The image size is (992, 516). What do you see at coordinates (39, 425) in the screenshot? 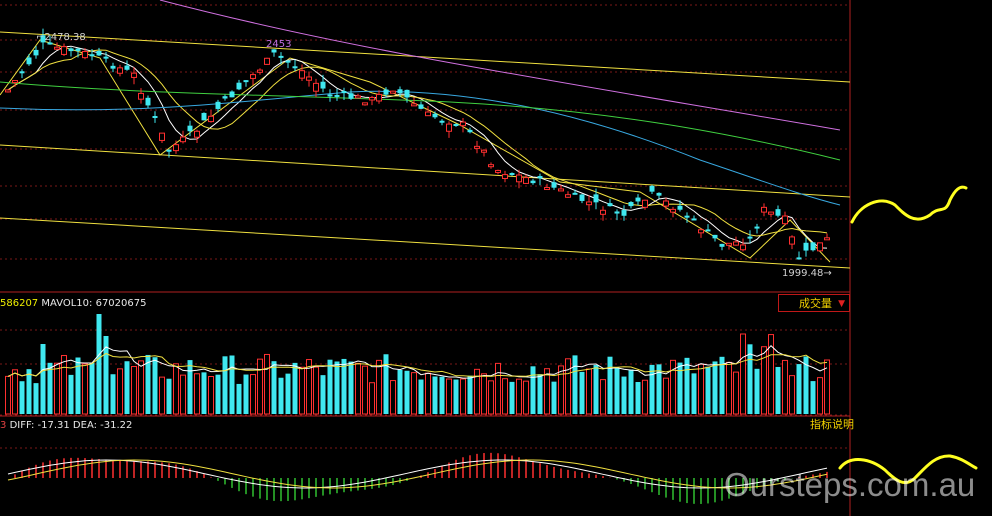
I see `macd-diff-value: DIFF: -17.31` at bounding box center [39, 425].